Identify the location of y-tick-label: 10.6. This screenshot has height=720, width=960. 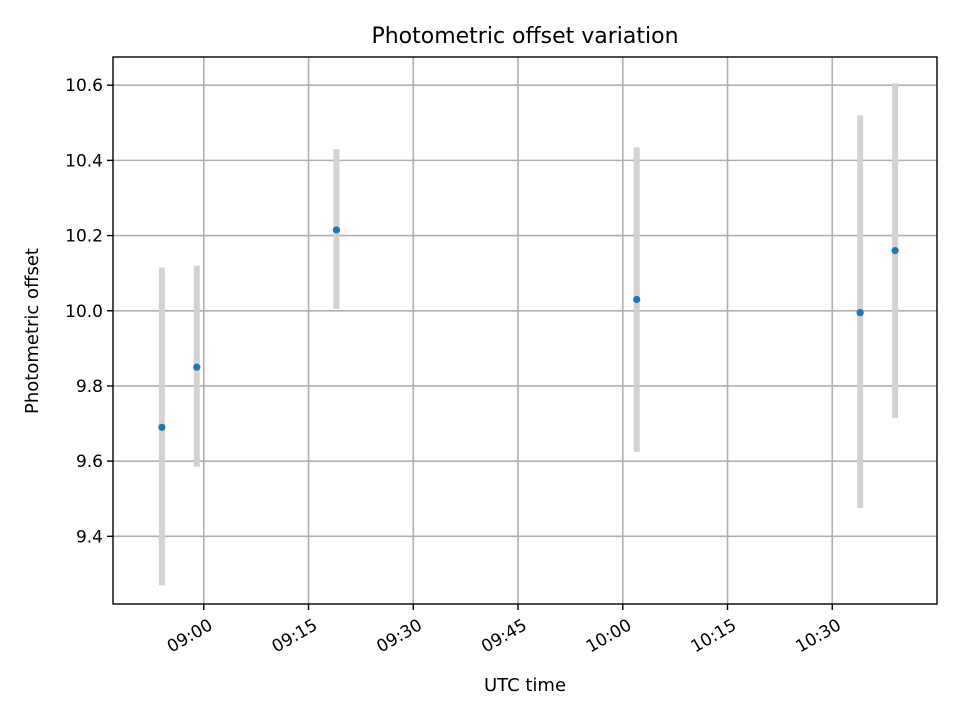
(84, 86).